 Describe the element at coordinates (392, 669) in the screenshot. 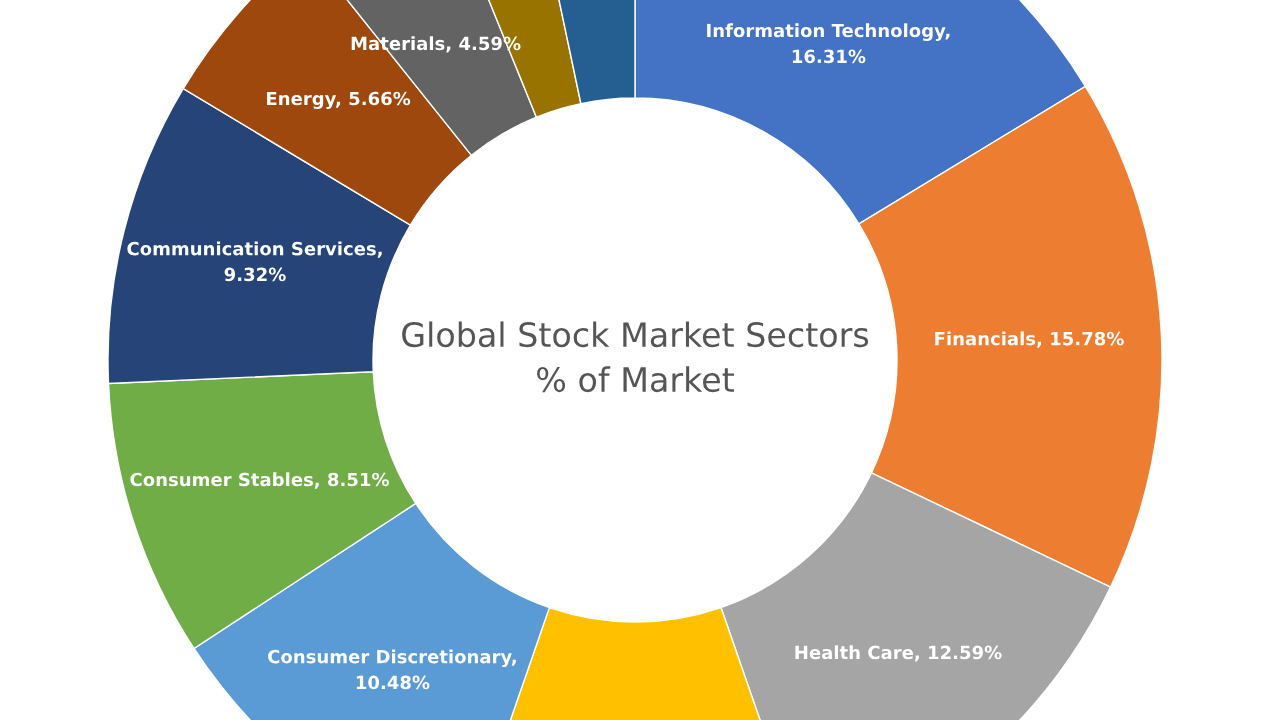

I see `slice-label: Consumer Discretionary, 10.48%` at that location.